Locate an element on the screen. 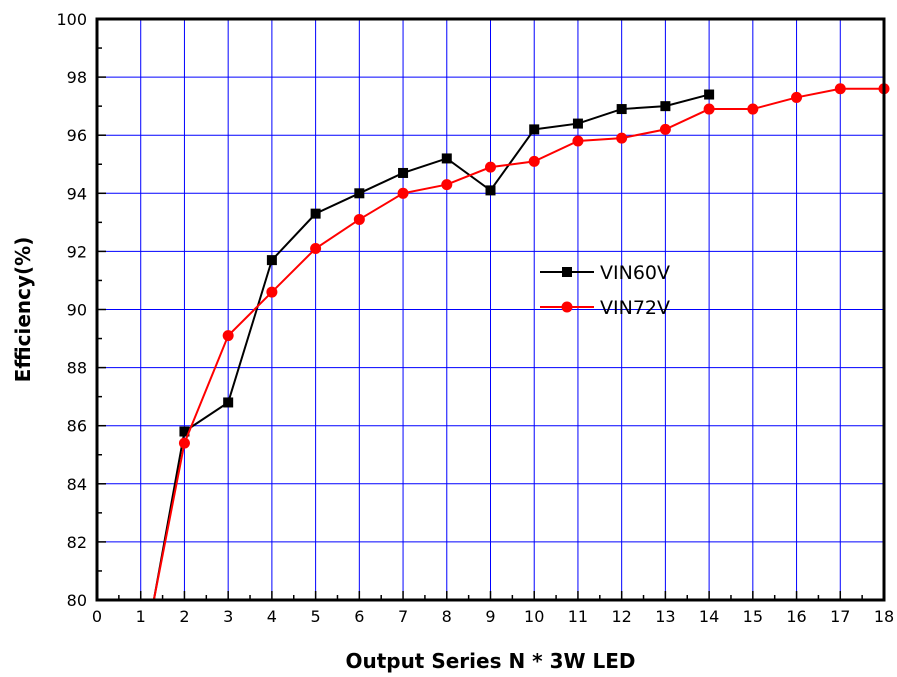 The width and height of the screenshot is (897, 677). x-tick-label: 5 is located at coordinates (316, 616).